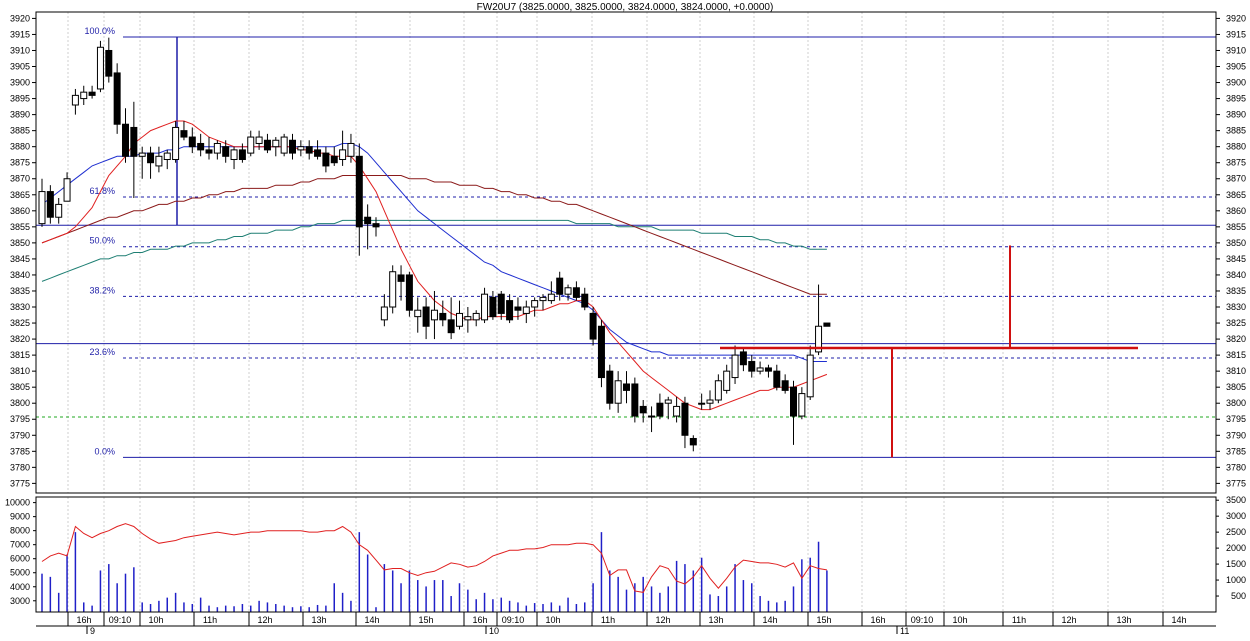 The width and height of the screenshot is (1250, 641). What do you see at coordinates (20, 275) in the screenshot?
I see `price-label-left: 3840` at bounding box center [20, 275].